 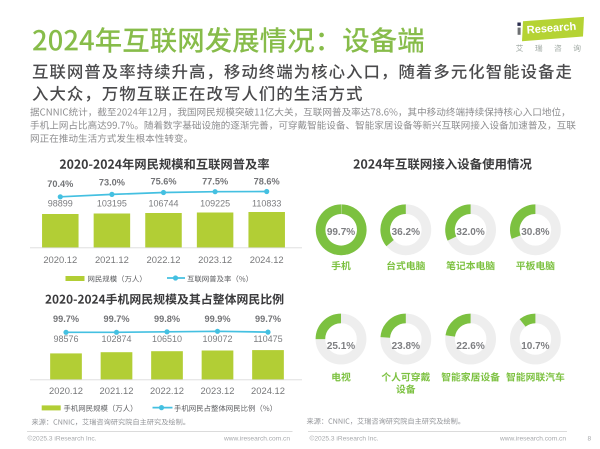 What do you see at coordinates (112, 204) in the screenshot?
I see `svg-text: 103195` at bounding box center [112, 204].